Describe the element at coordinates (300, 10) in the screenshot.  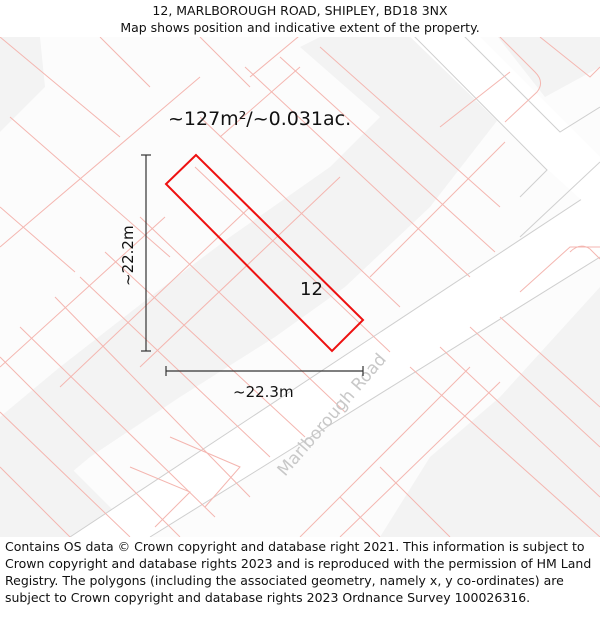
I see `property-address-title: 12, MARLBOROUGH ROAD, SHIPLEY, BD18 3NX` at that location.